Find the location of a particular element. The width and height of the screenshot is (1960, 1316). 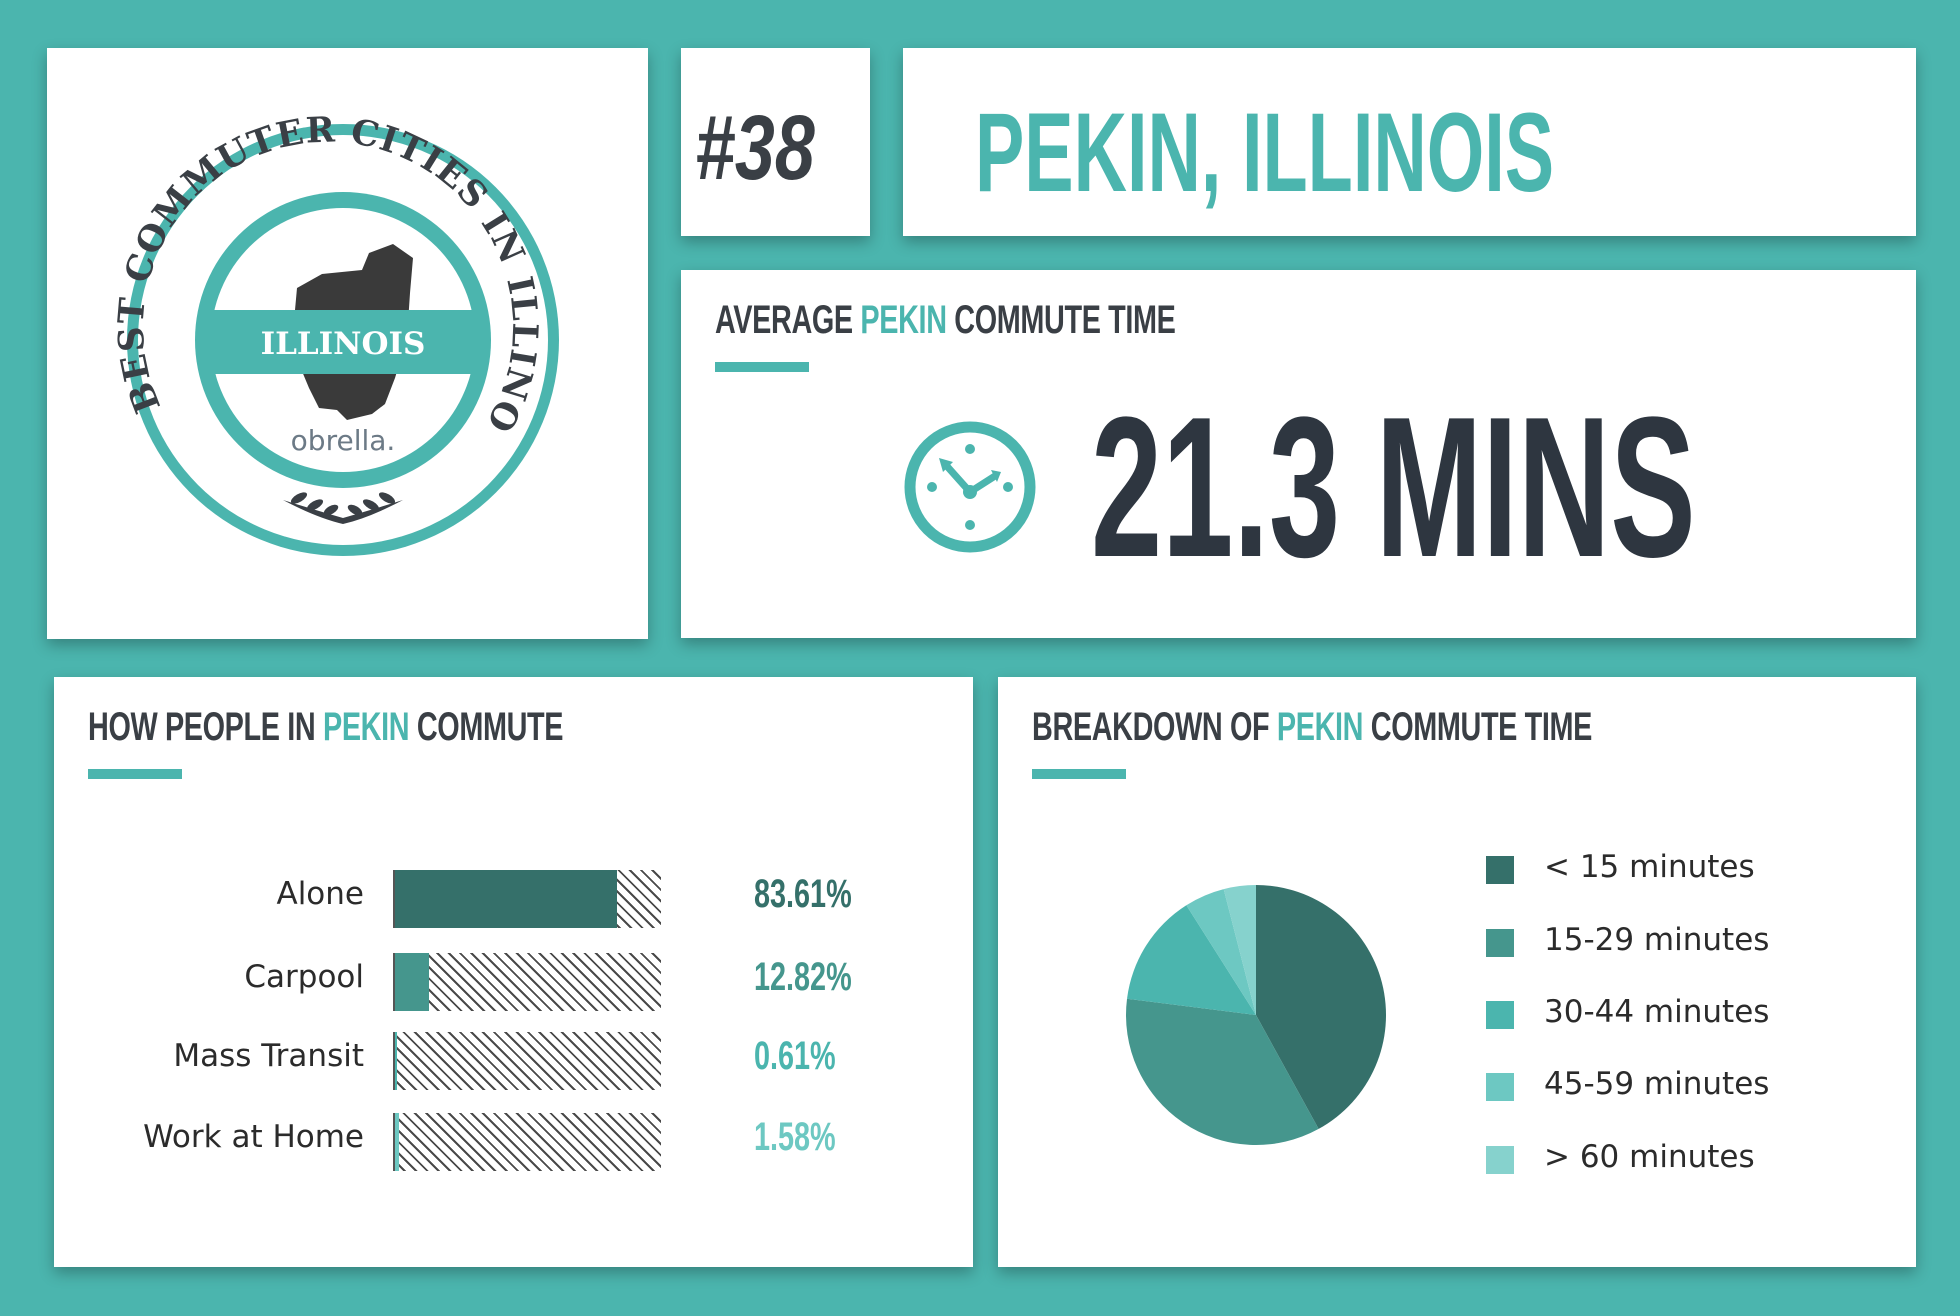

clock-icon is located at coordinates (970, 487).